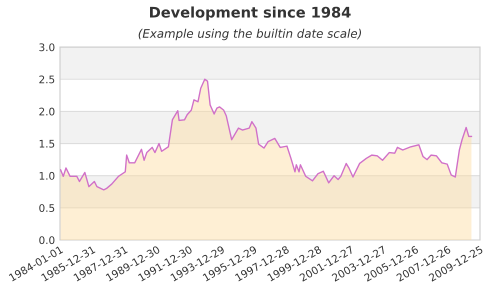 The width and height of the screenshot is (500, 300). Describe the element at coordinates (47, 176) in the screenshot. I see `y-tick-label: 1.0` at that location.